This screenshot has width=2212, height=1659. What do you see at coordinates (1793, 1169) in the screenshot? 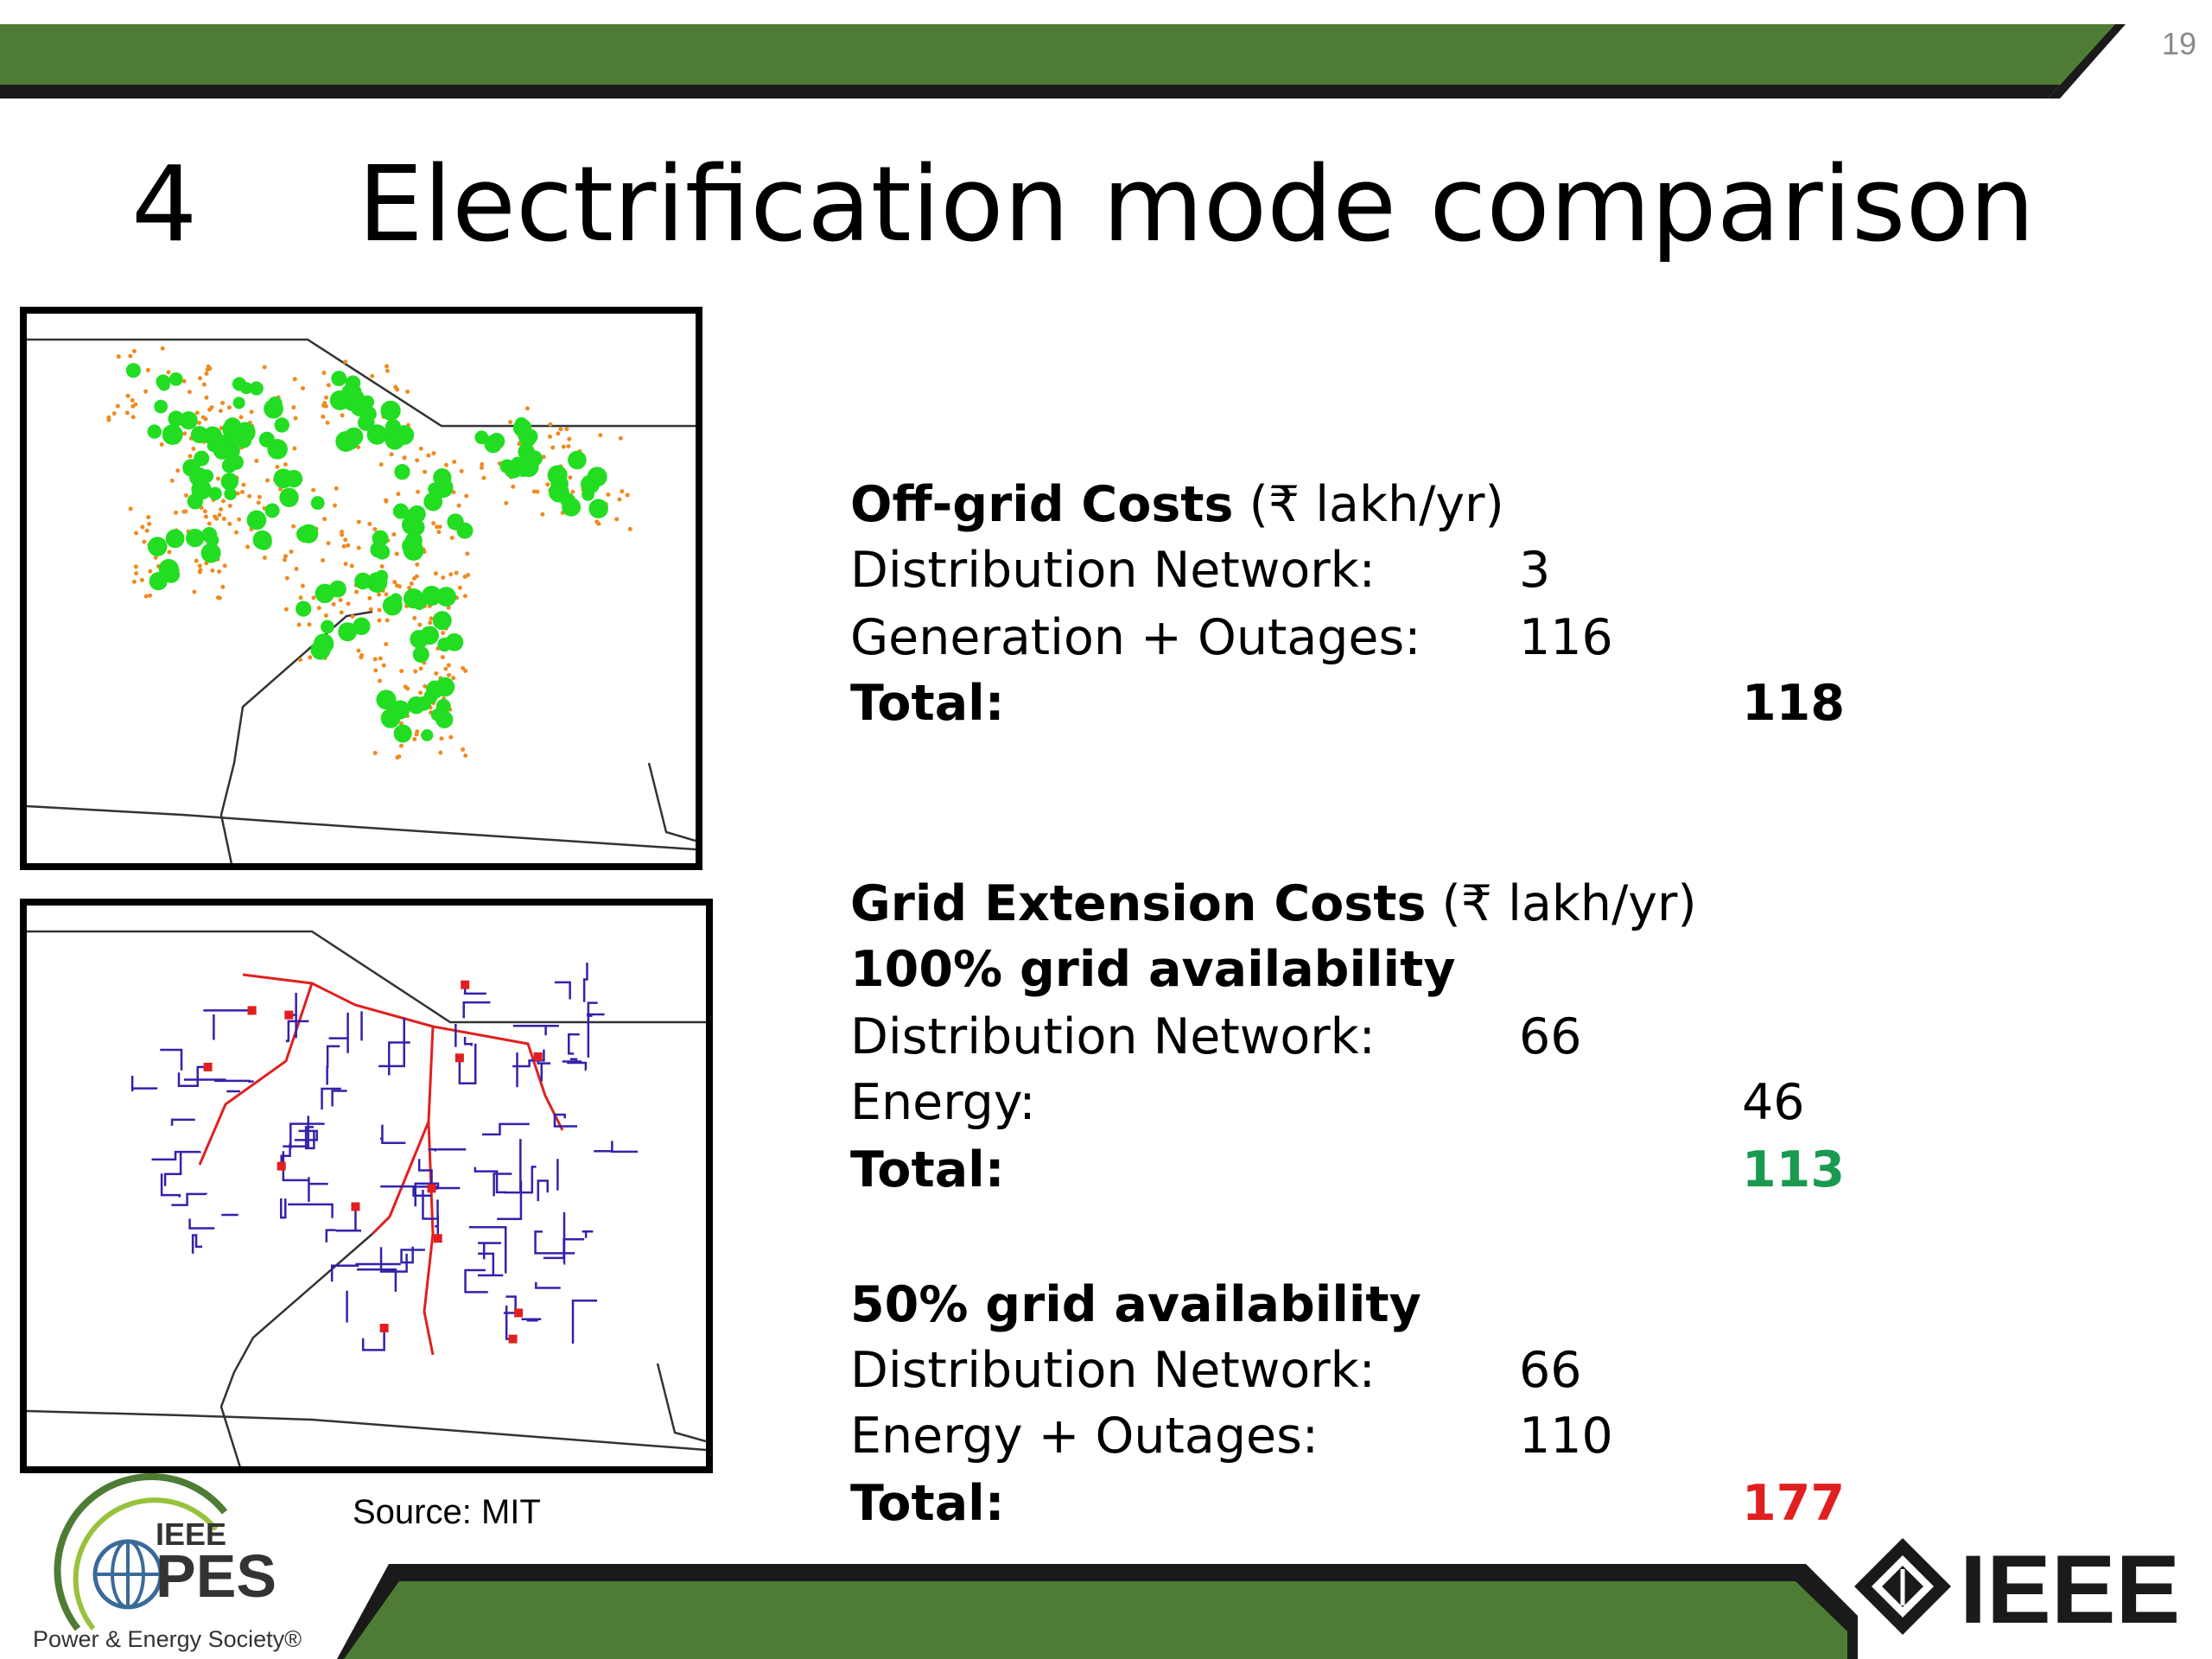
I see `grid-full-total-value: 113` at bounding box center [1793, 1169].